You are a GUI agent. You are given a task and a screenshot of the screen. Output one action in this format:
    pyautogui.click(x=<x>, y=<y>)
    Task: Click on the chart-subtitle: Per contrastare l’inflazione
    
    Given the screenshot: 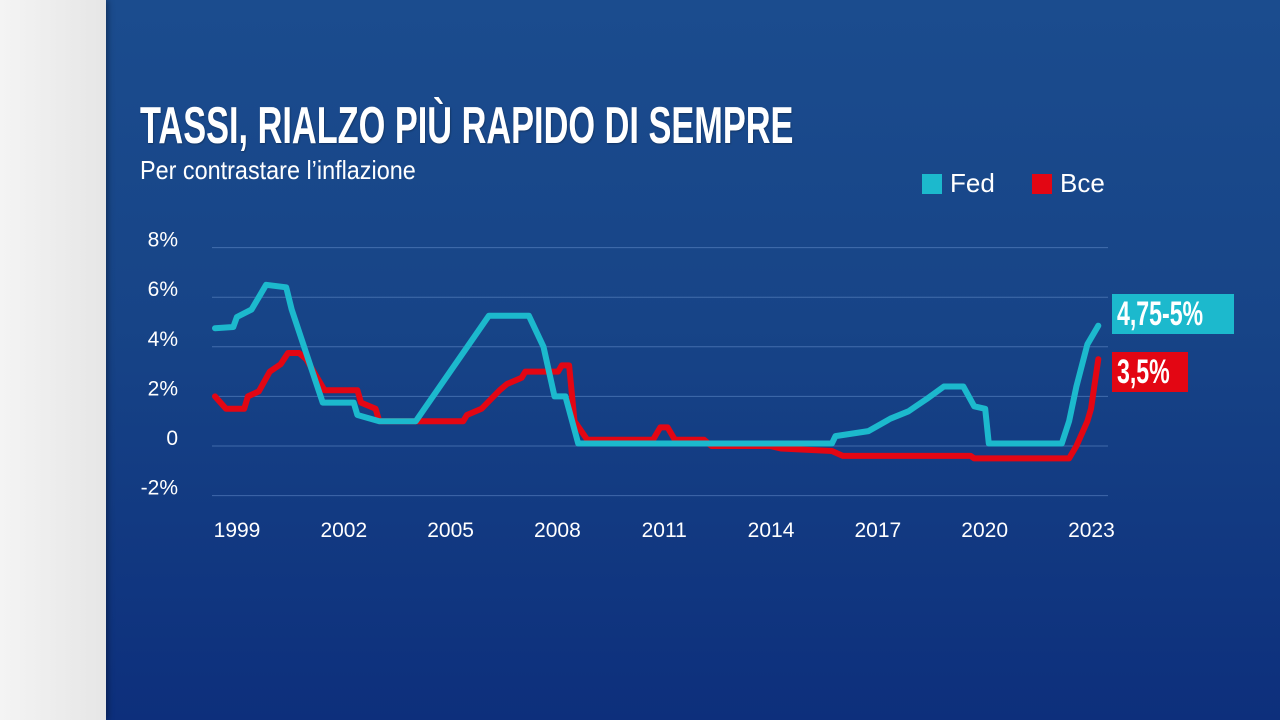 What is the action you would take?
    pyautogui.click(x=278, y=170)
    